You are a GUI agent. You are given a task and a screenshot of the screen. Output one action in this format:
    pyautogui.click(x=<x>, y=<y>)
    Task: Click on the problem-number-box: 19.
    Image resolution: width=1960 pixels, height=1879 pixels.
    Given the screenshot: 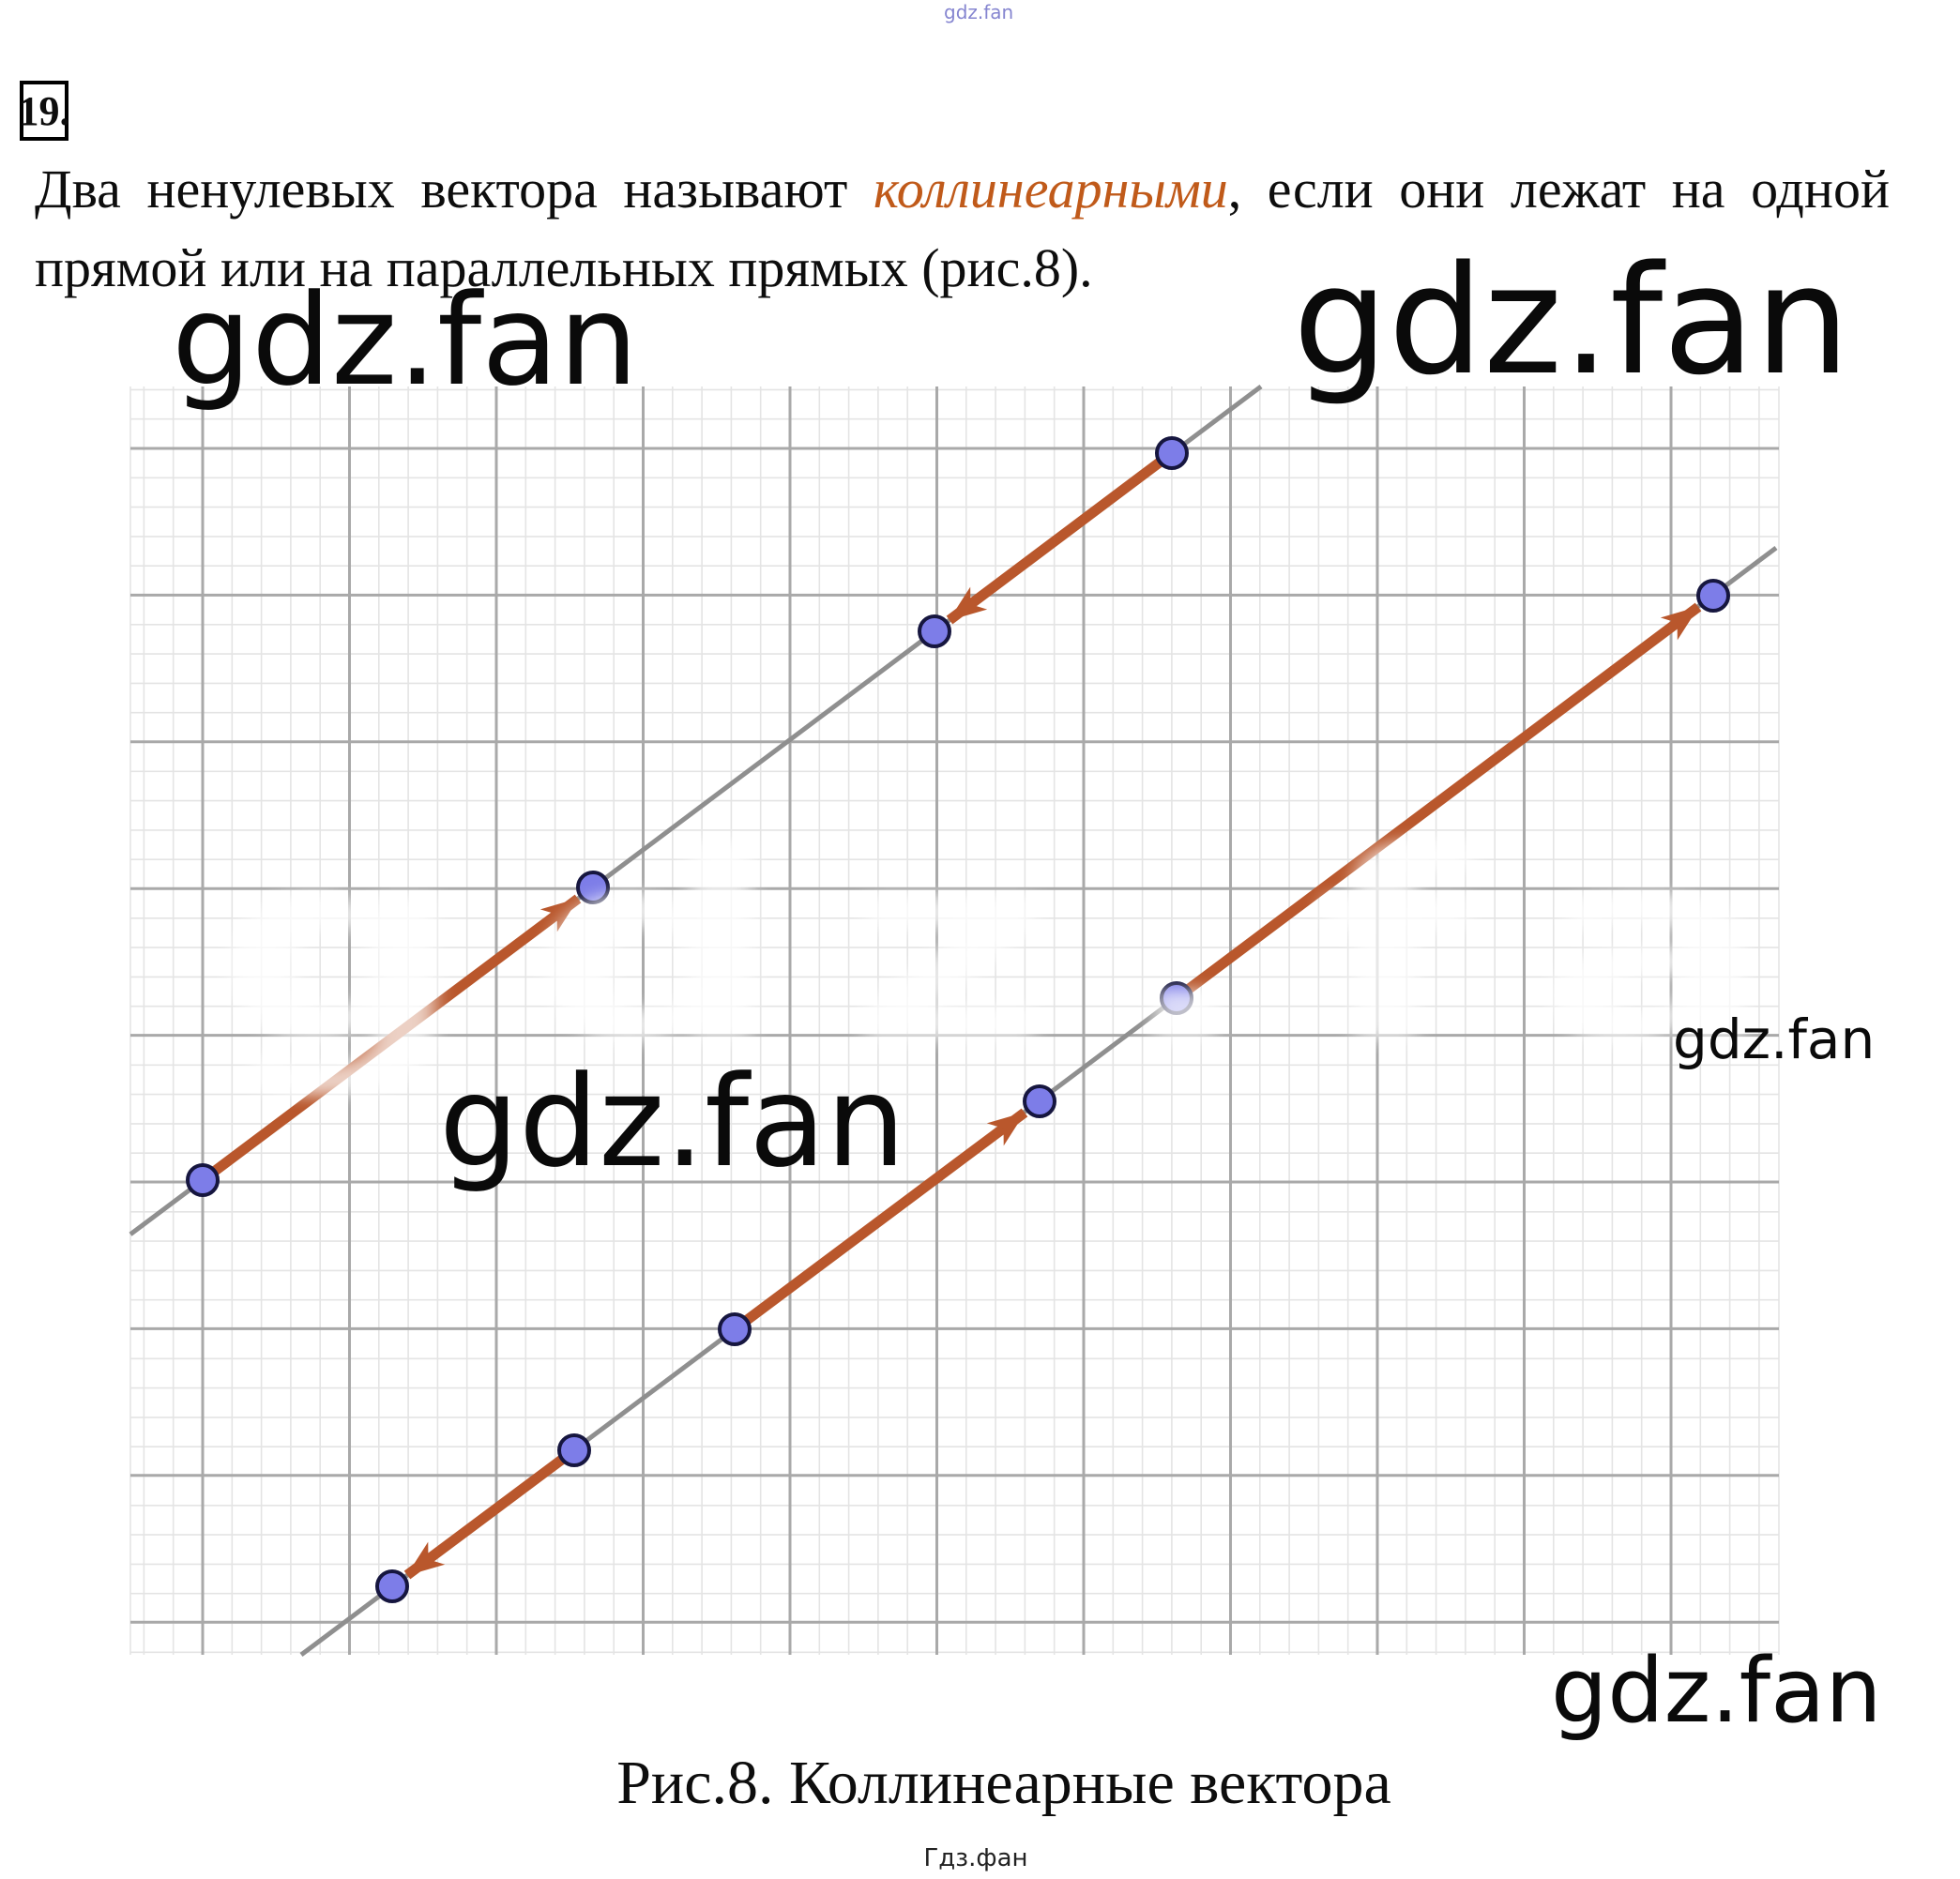 What is the action you would take?
    pyautogui.click(x=44, y=111)
    